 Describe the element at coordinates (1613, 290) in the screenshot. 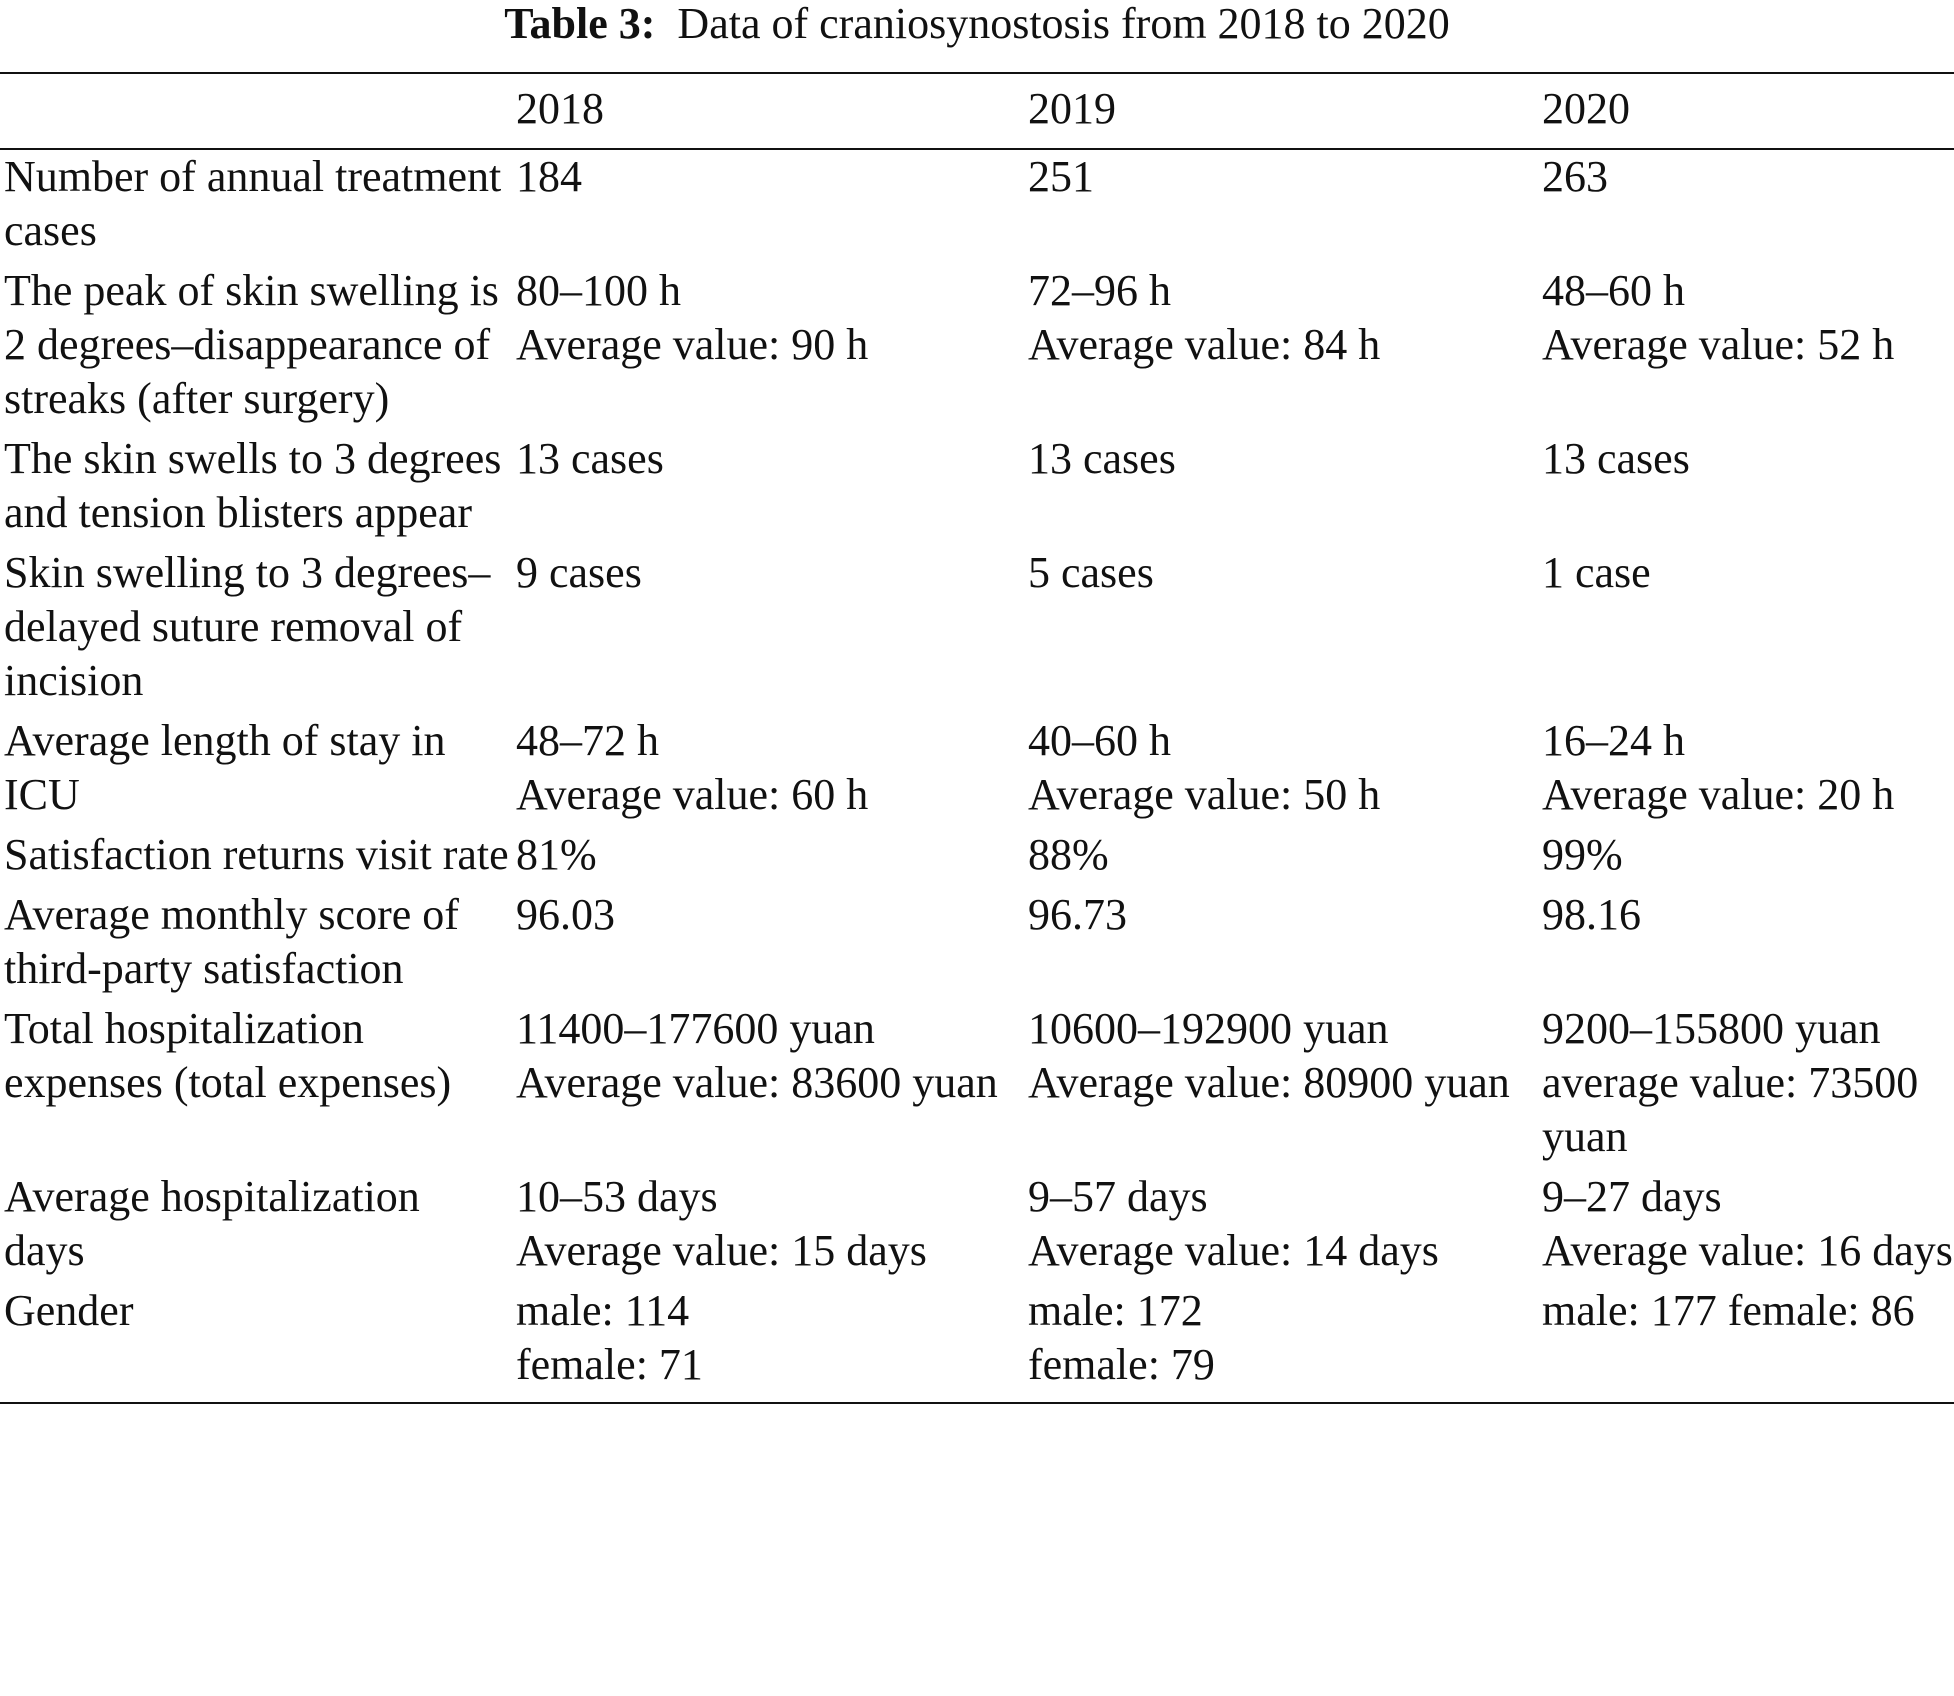

I see `cell-line: 48–60 h` at that location.